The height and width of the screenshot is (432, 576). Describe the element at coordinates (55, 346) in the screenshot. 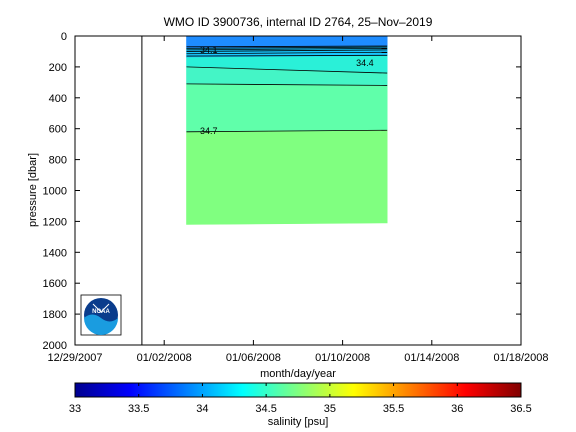

I see `y-tick-label: 2000` at that location.